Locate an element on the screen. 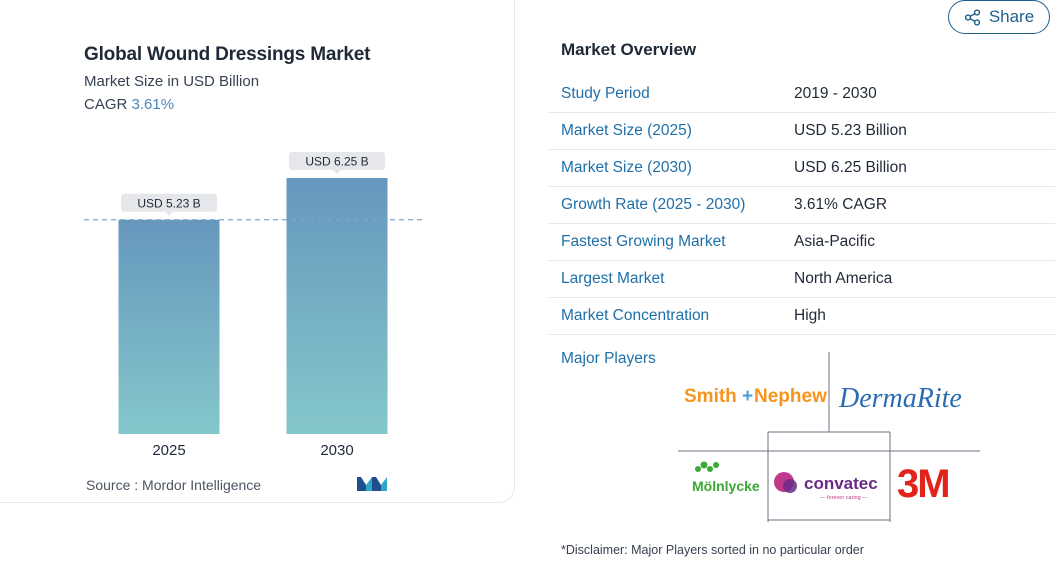  overview-row-market-size-2030: Market Size (2030) USD 6.25 Billion is located at coordinates (801, 168).